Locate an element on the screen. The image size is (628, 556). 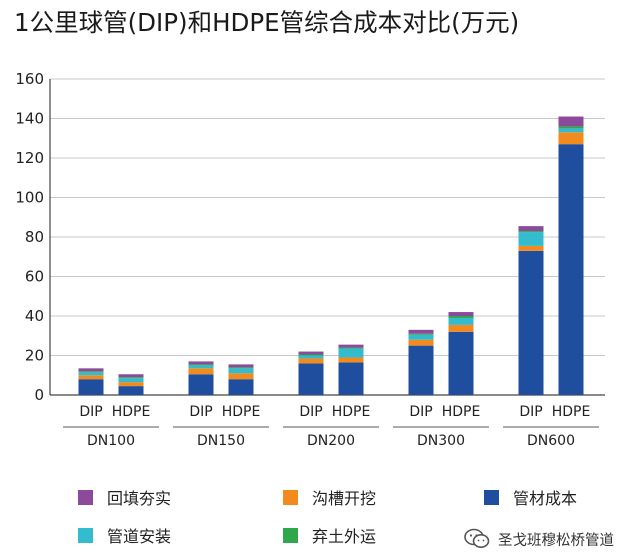
legend-label: 管材成本 is located at coordinates (545, 498).